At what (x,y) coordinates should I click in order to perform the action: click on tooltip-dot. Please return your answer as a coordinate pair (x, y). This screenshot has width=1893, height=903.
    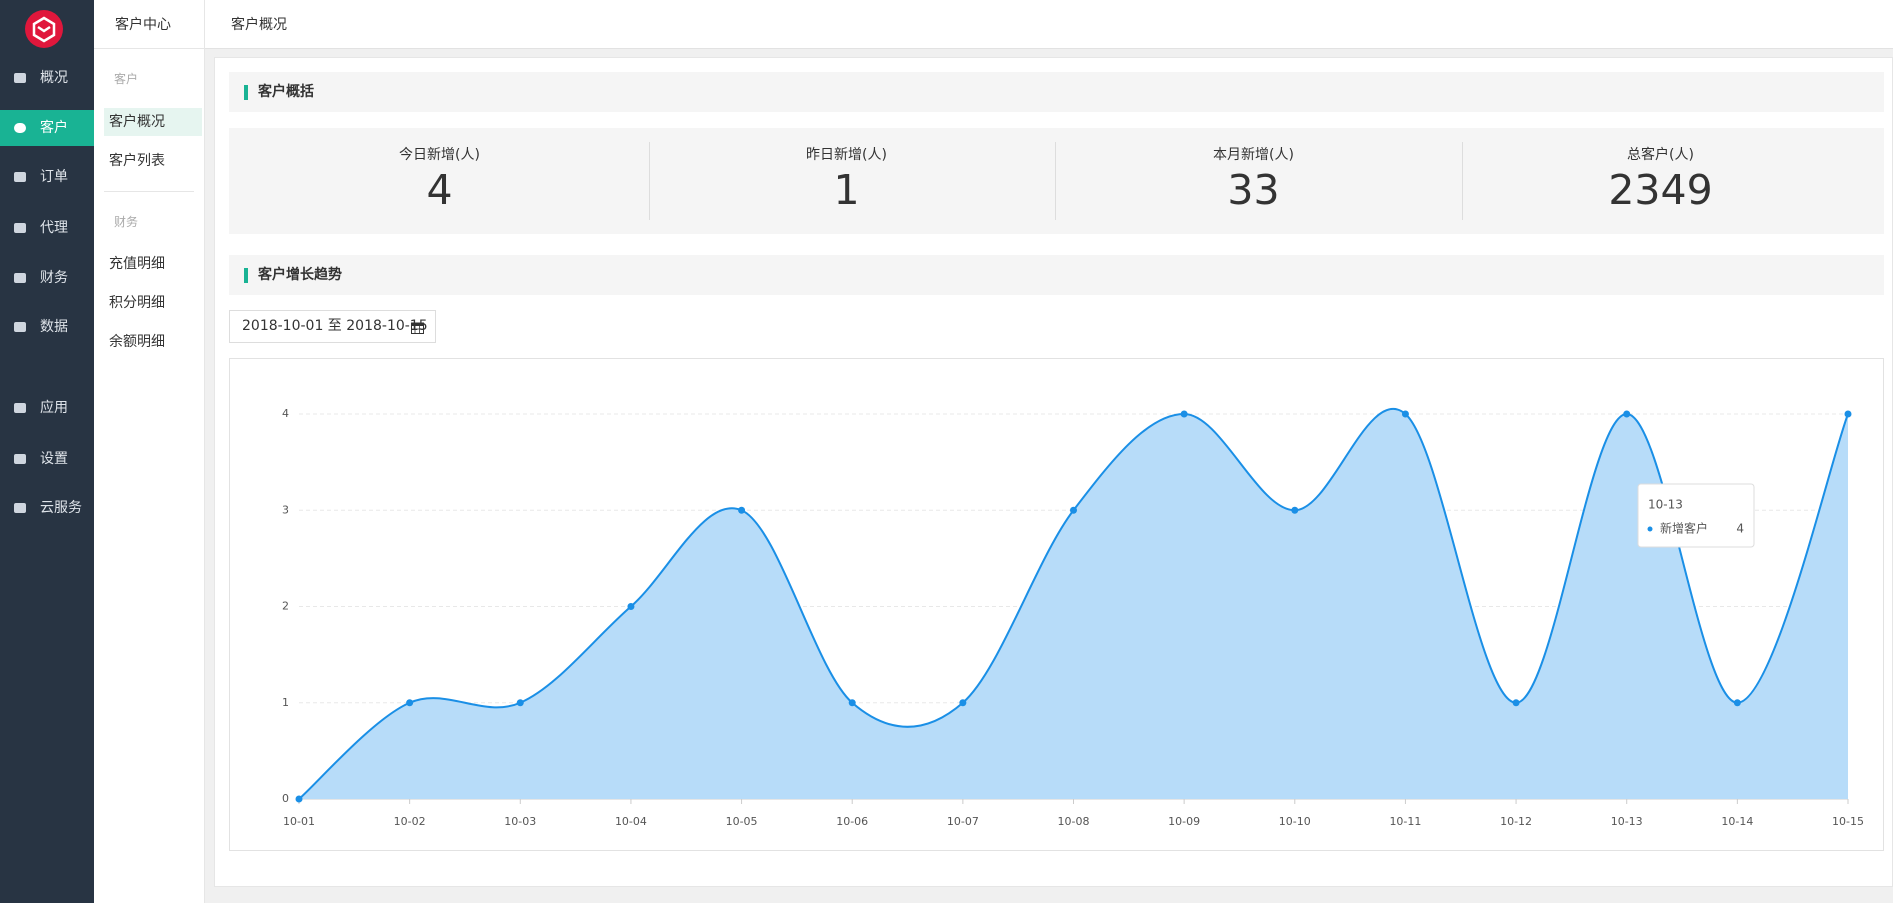
    Looking at the image, I should click on (1650, 529).